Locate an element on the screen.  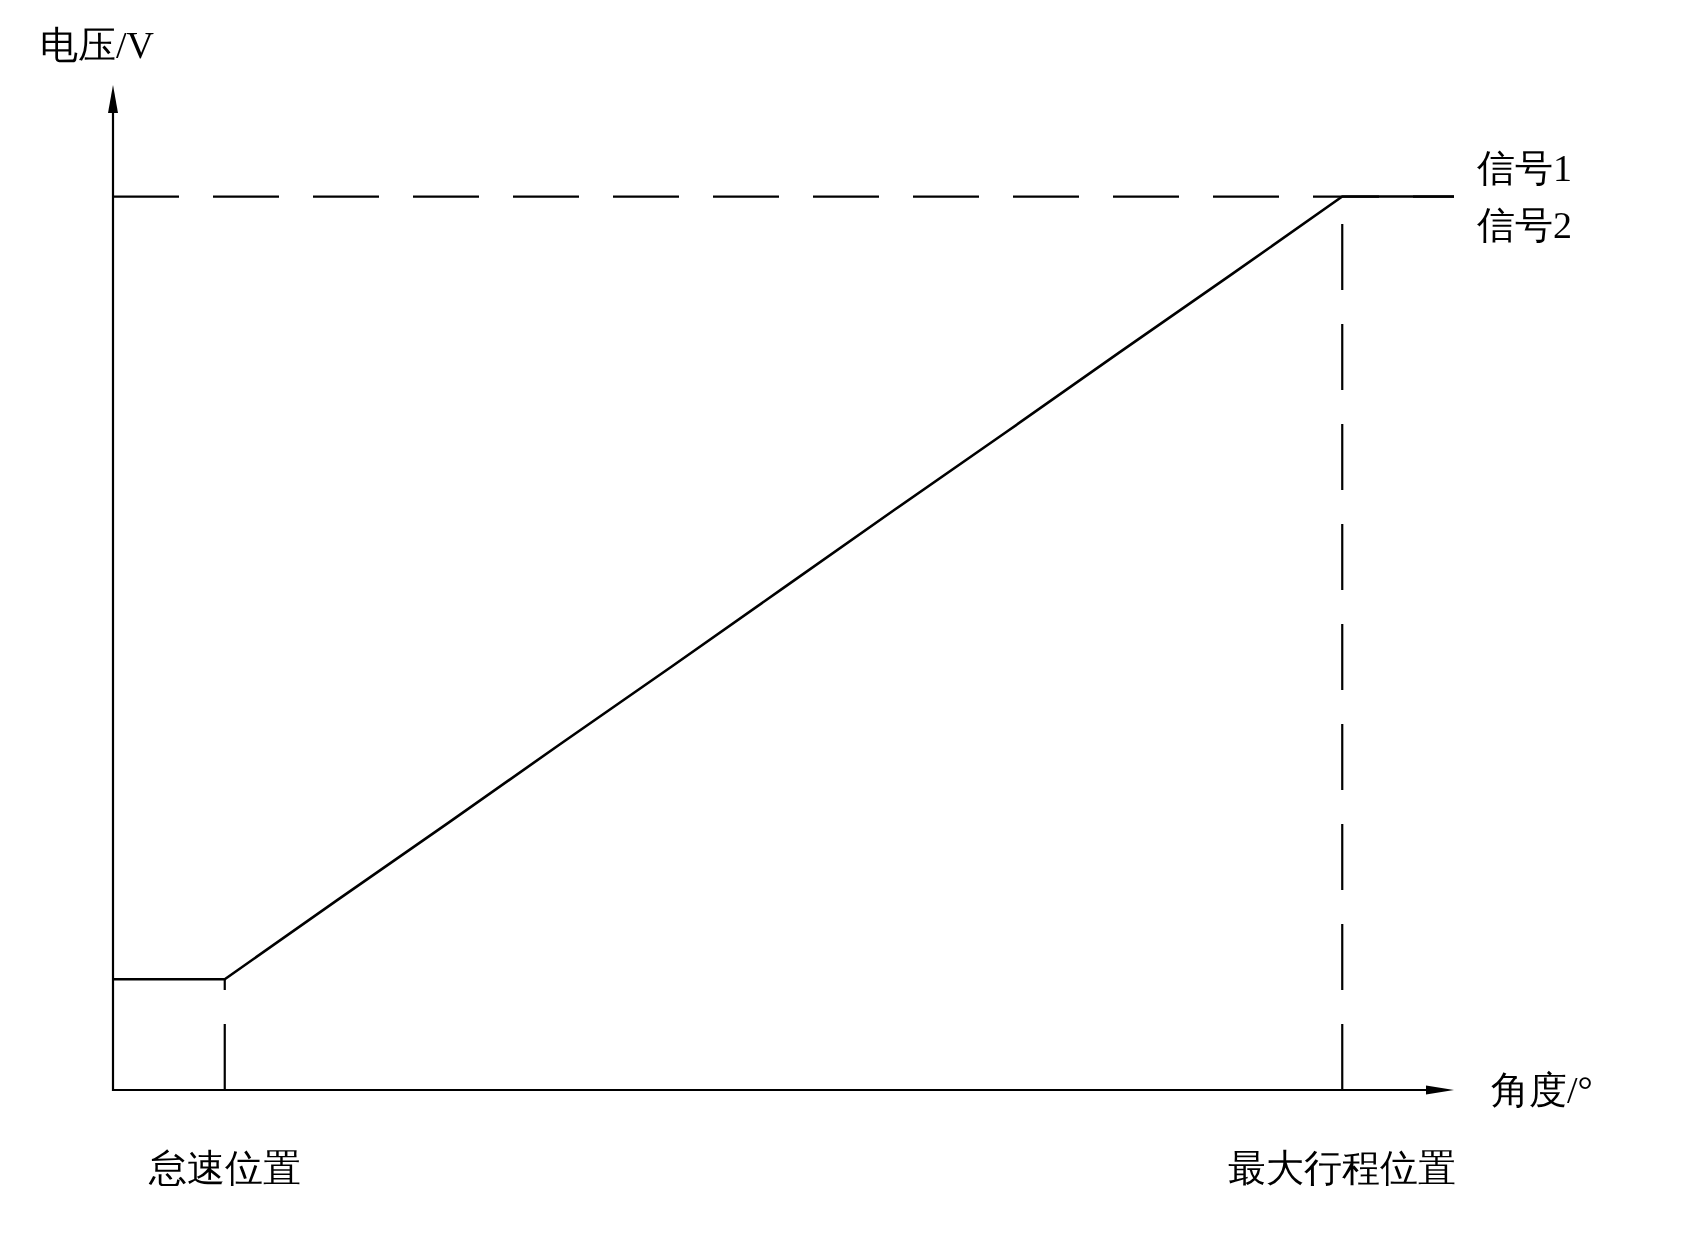
y-axis-title: 电压/V is located at coordinates (97, 45).